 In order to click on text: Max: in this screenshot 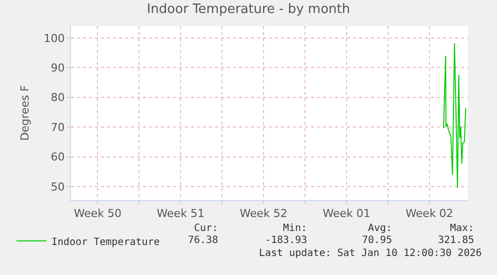, I will do `click(462, 228)`.